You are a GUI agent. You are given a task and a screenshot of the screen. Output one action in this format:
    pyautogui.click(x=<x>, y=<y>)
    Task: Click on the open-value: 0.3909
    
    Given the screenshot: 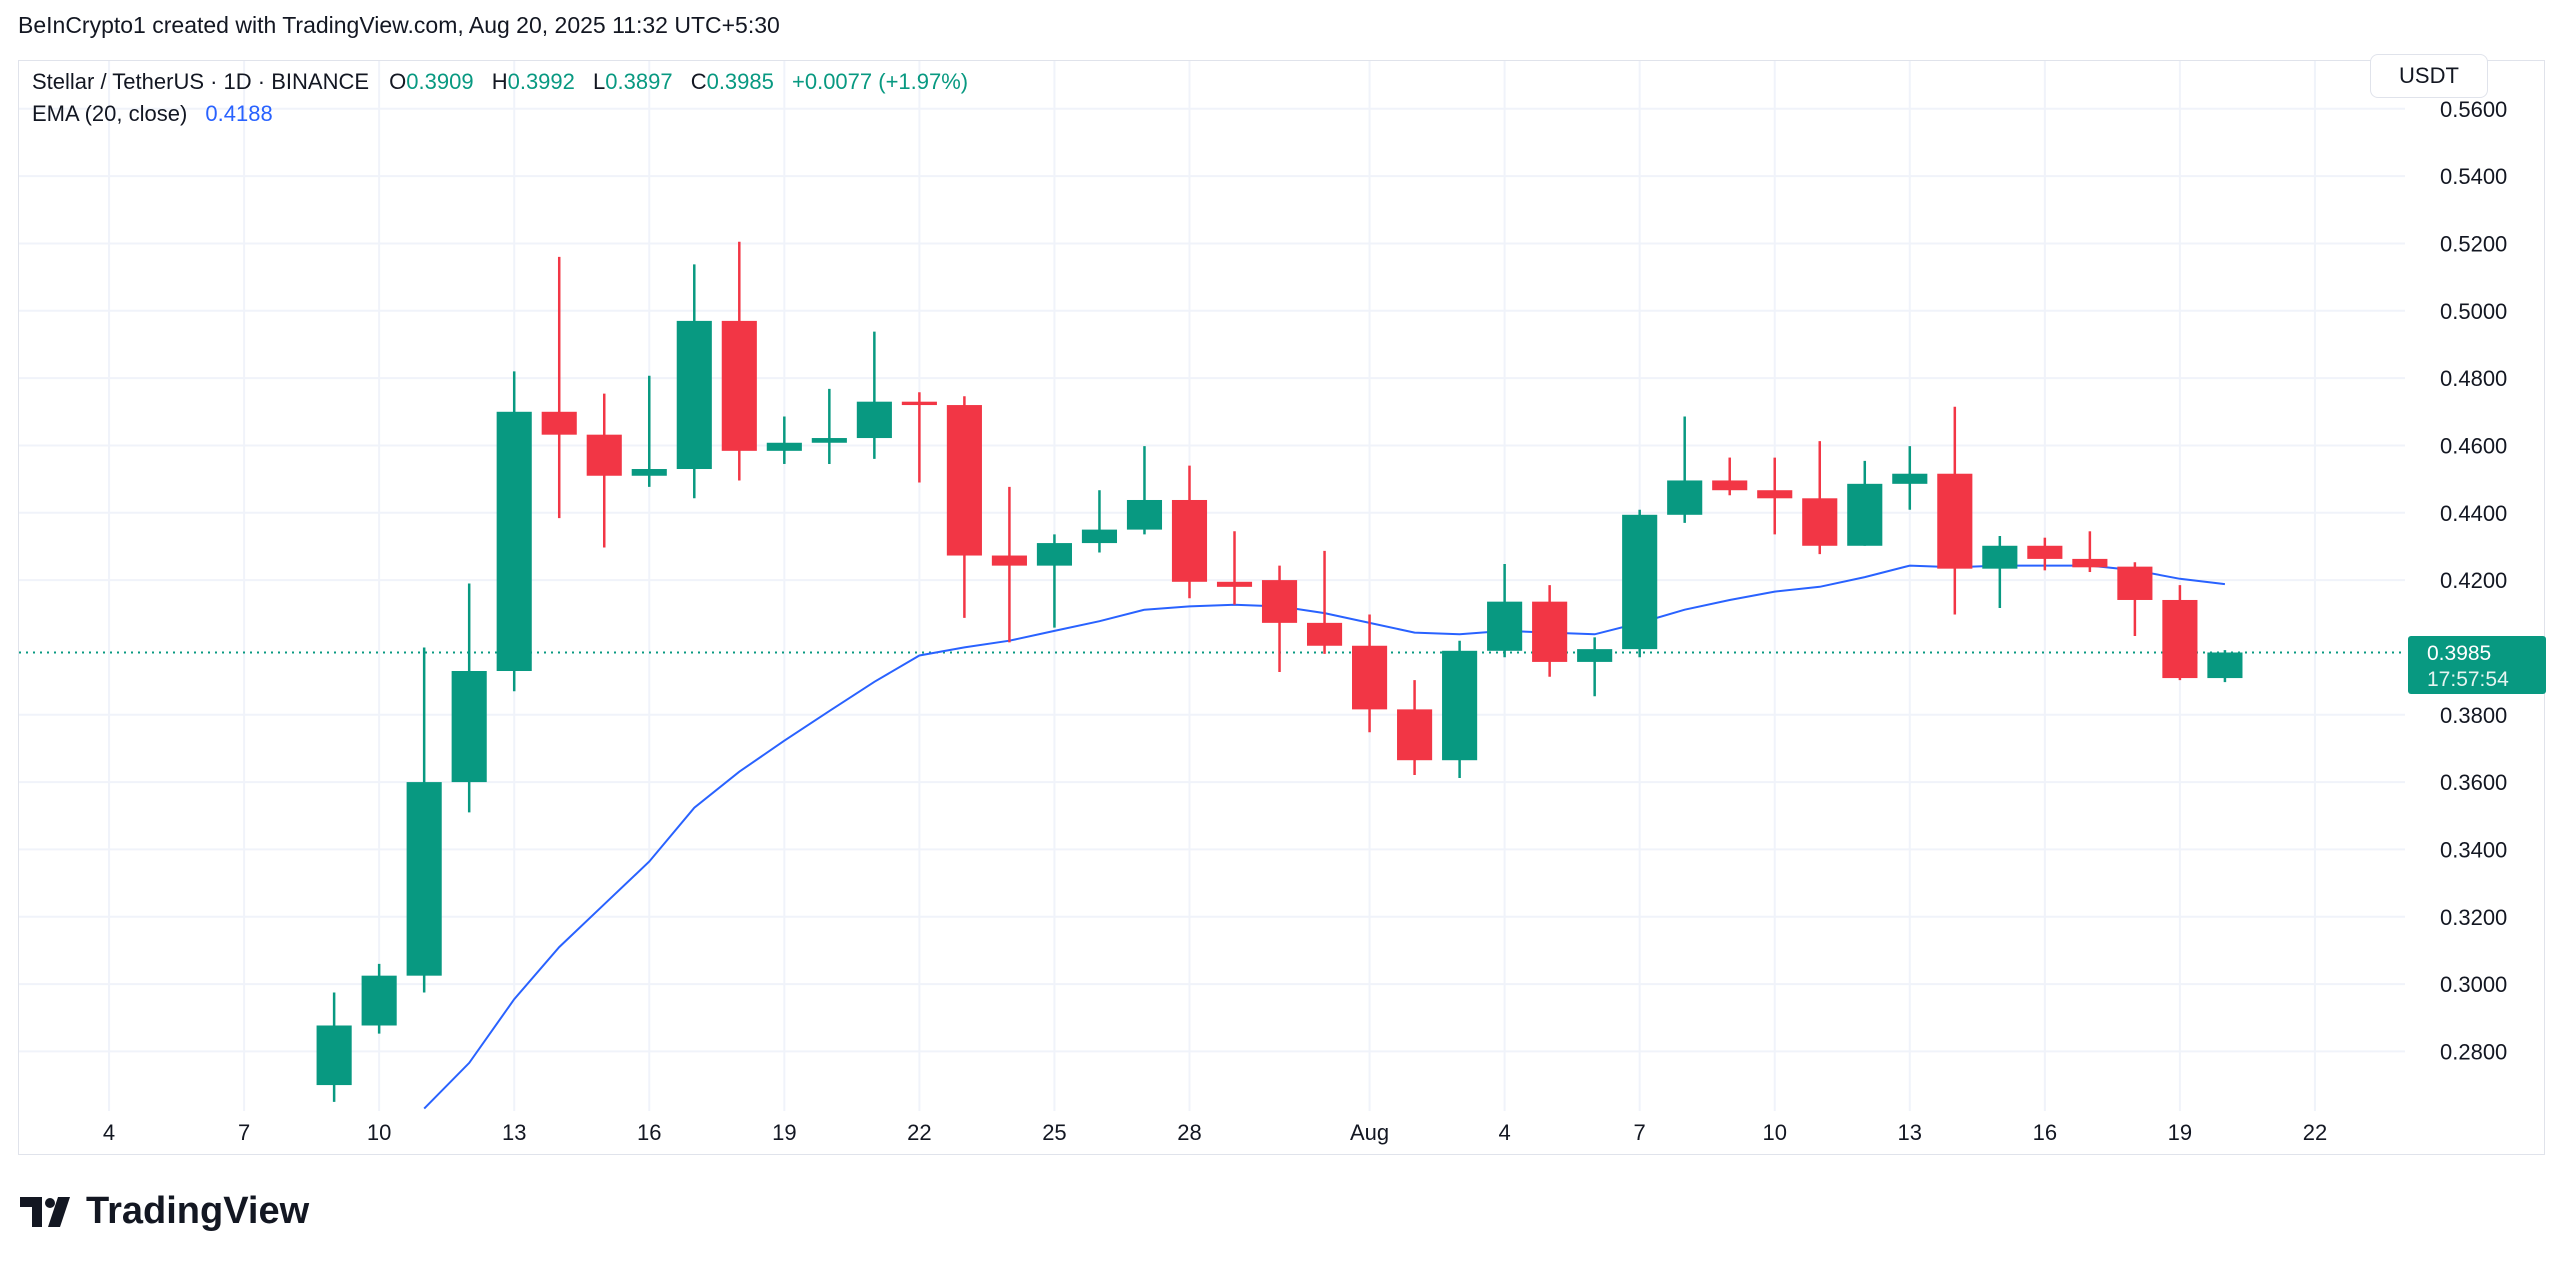 What is the action you would take?
    pyautogui.click(x=440, y=81)
    